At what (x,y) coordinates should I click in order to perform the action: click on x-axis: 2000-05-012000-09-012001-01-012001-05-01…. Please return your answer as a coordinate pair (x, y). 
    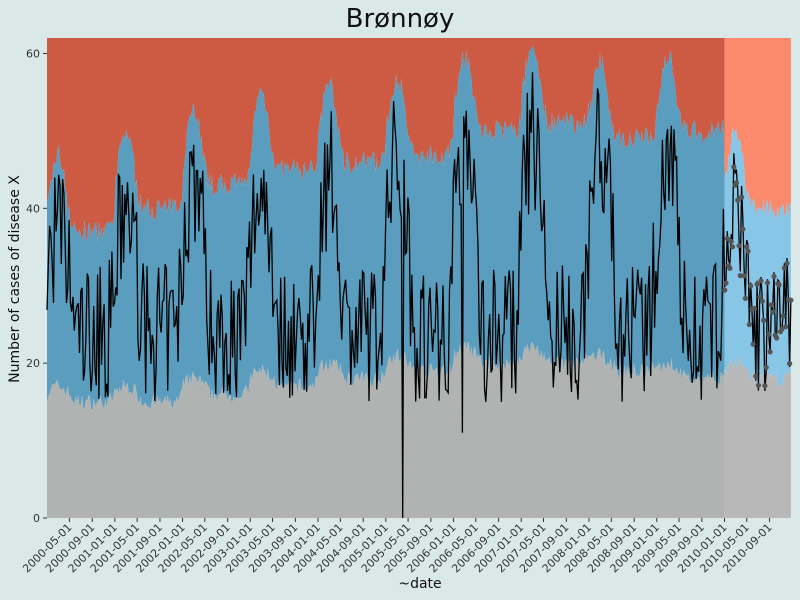
    Looking at the image, I should click on (397, 546).